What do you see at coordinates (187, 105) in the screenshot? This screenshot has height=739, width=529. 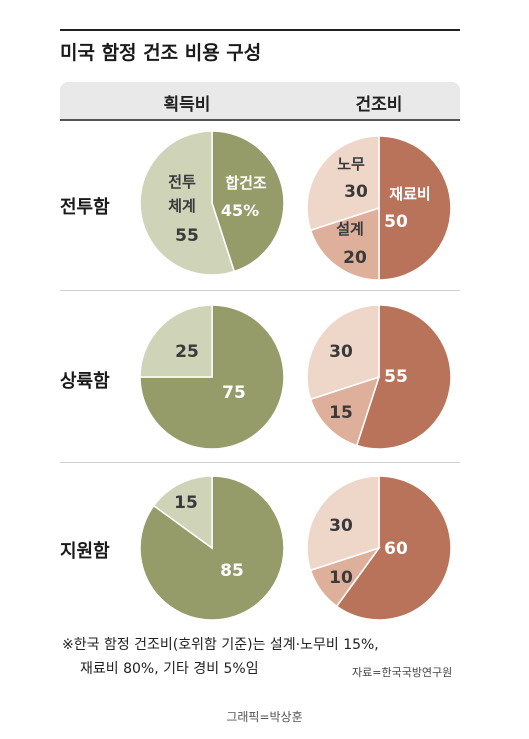 I see `column-header-acquisition: 획득비` at bounding box center [187, 105].